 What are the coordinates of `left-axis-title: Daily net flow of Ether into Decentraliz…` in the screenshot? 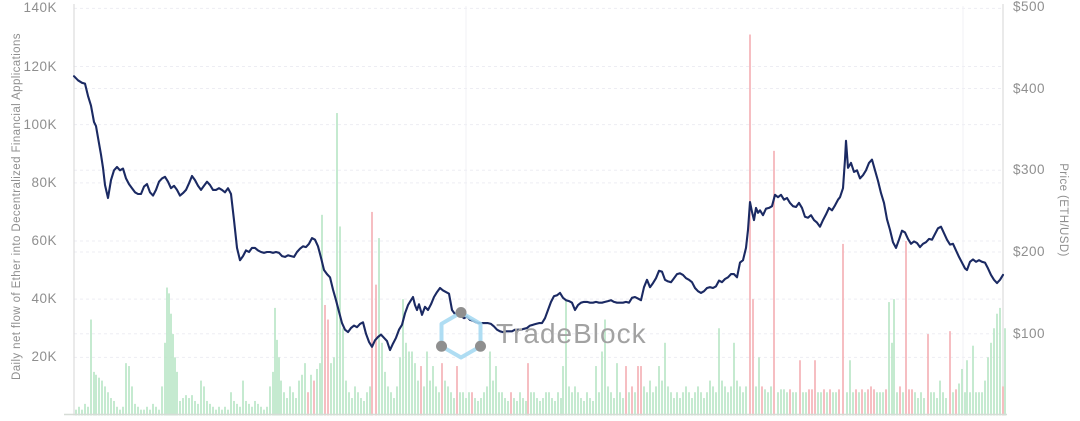 It's located at (17, 206).